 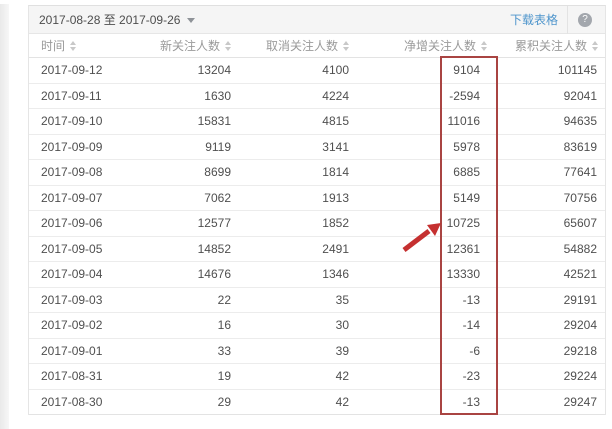 I want to click on table-row: 2017-08-30 29 42 -13 29247, so click(x=317, y=402).